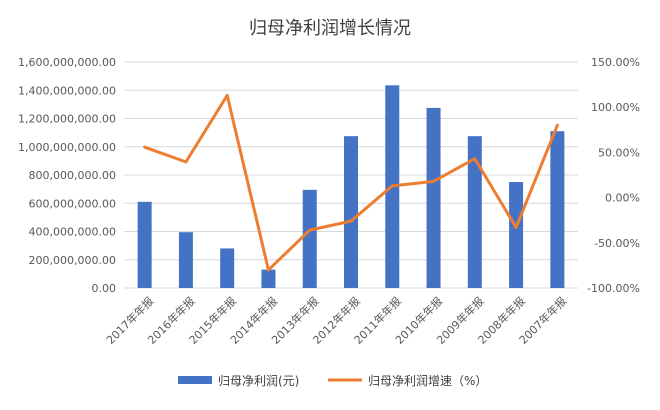  What do you see at coordinates (72, 232) in the screenshot?
I see `left-tick-label: 400,000,000.00` at bounding box center [72, 232].